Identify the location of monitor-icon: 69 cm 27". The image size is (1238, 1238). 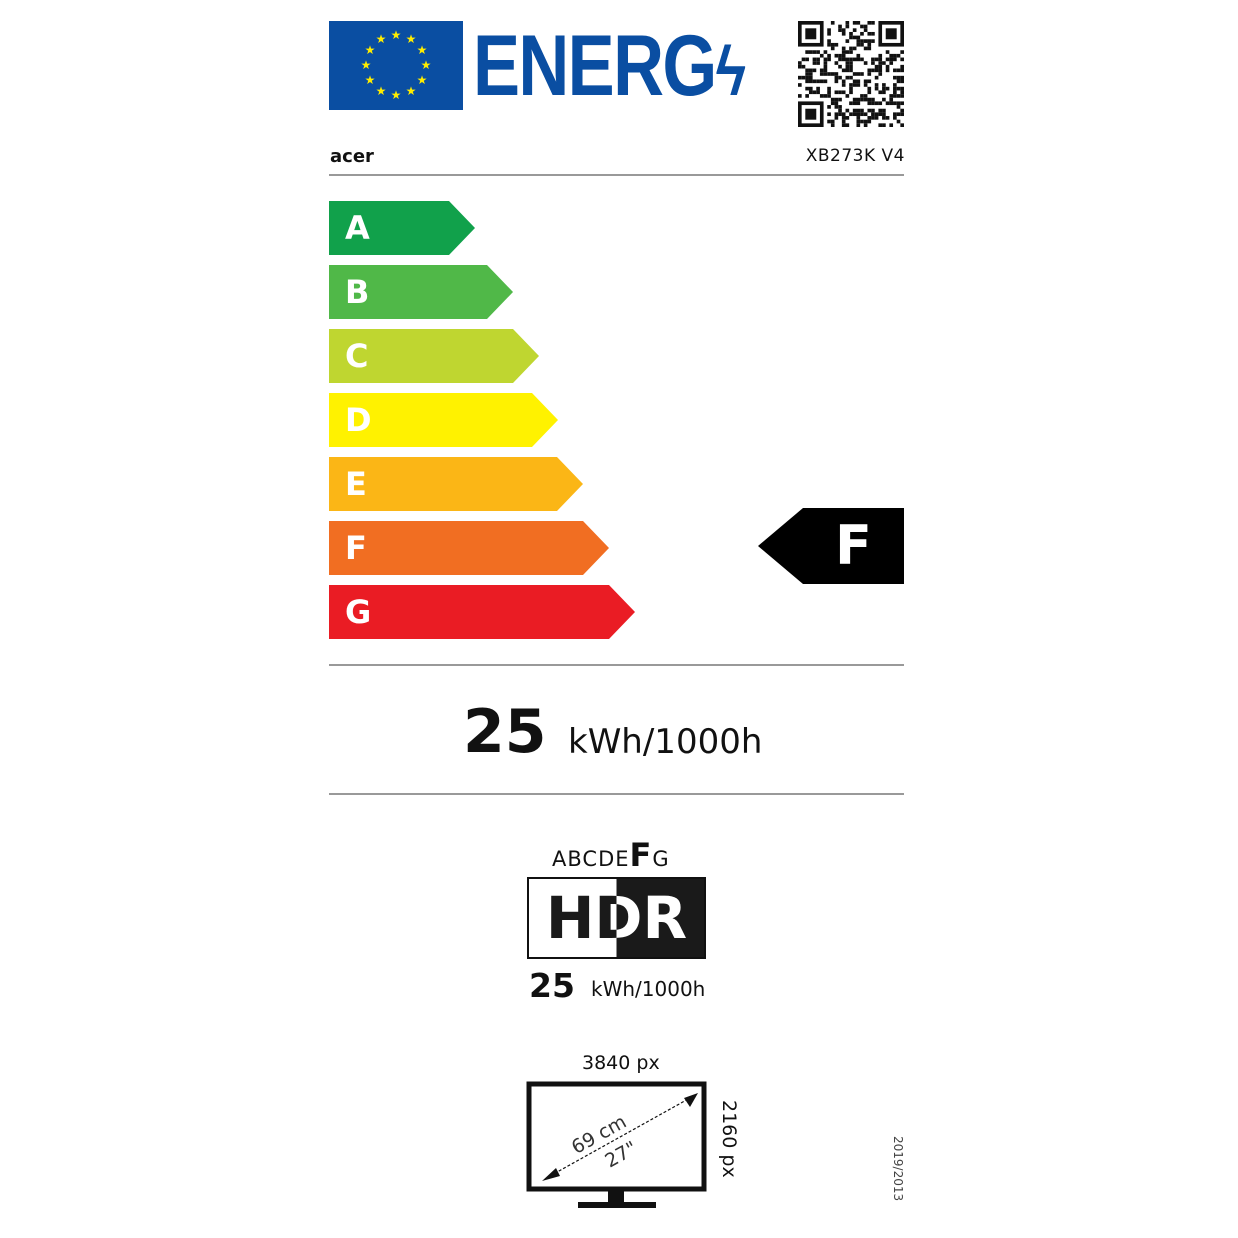
(616, 1144).